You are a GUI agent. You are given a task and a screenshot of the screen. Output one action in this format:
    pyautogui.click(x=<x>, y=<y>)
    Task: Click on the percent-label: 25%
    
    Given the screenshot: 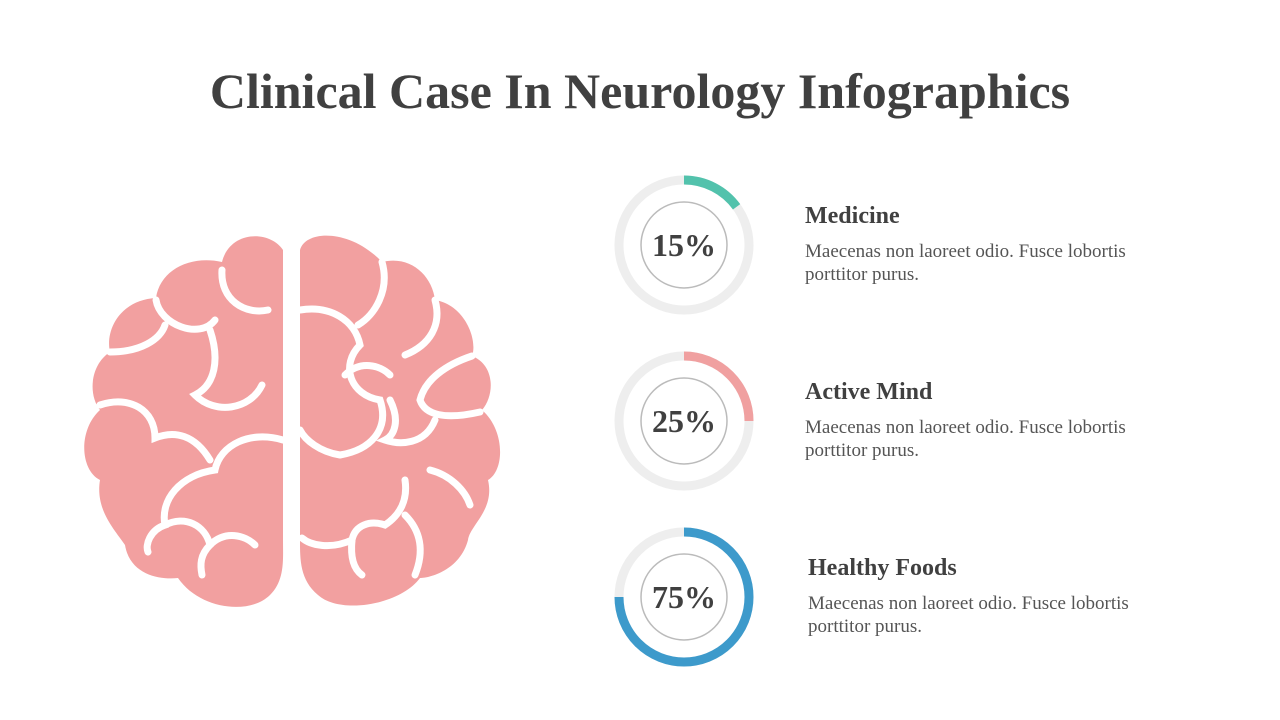 What is the action you would take?
    pyautogui.click(x=684, y=421)
    